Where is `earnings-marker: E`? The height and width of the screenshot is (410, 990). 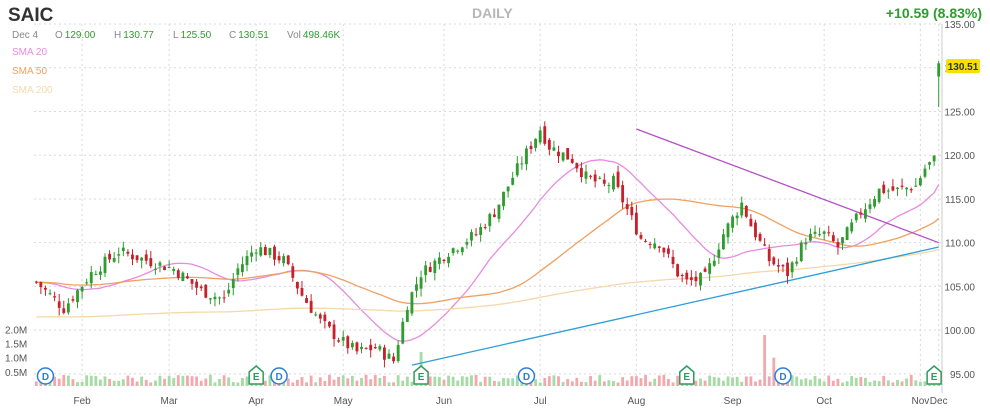 earnings-marker: E is located at coordinates (687, 375).